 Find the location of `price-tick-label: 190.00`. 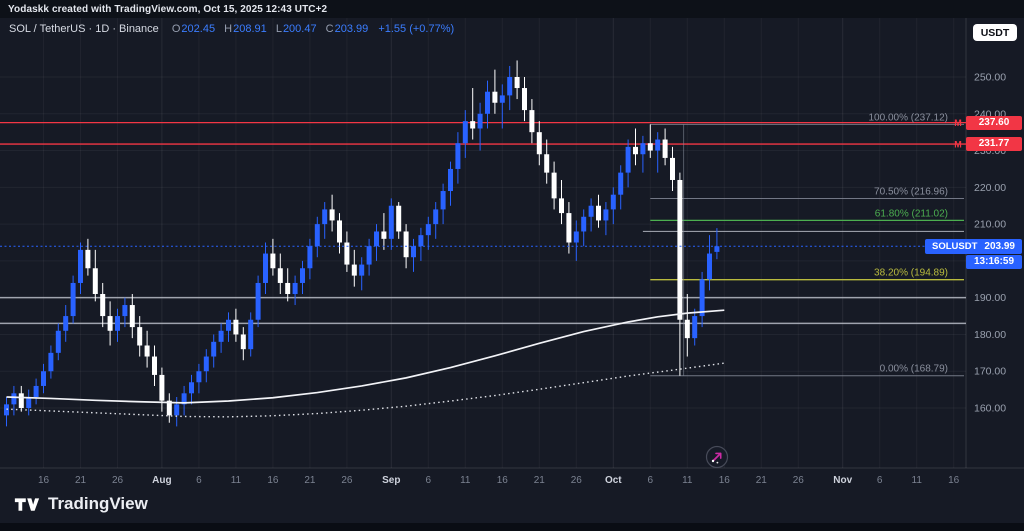

price-tick-label: 190.00 is located at coordinates (990, 298).